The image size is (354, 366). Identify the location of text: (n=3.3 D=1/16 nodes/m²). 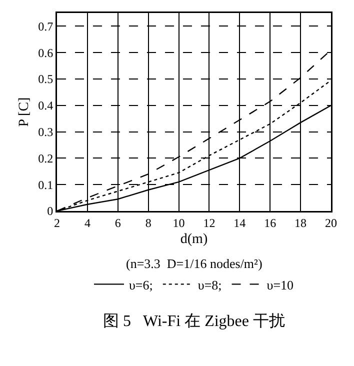
(194, 263).